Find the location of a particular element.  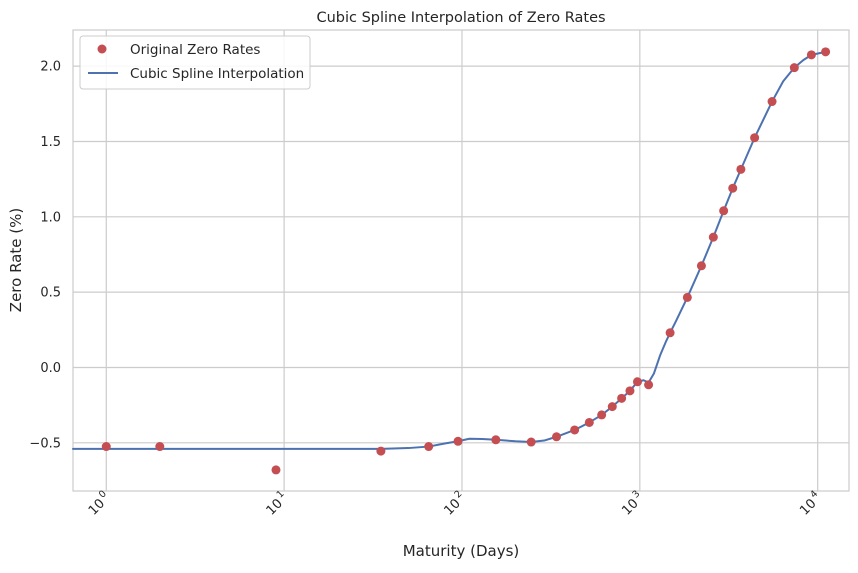

legend-label-line: Cubic Spline Interpolation is located at coordinates (217, 74).